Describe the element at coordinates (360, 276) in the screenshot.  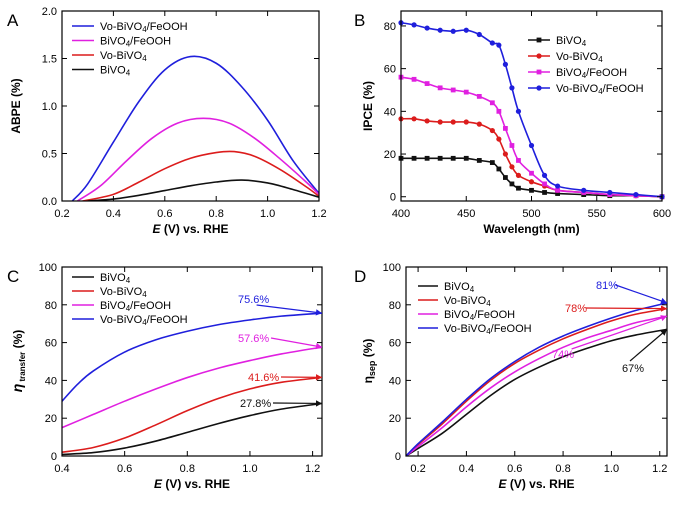
I see `panel-letter: D` at that location.